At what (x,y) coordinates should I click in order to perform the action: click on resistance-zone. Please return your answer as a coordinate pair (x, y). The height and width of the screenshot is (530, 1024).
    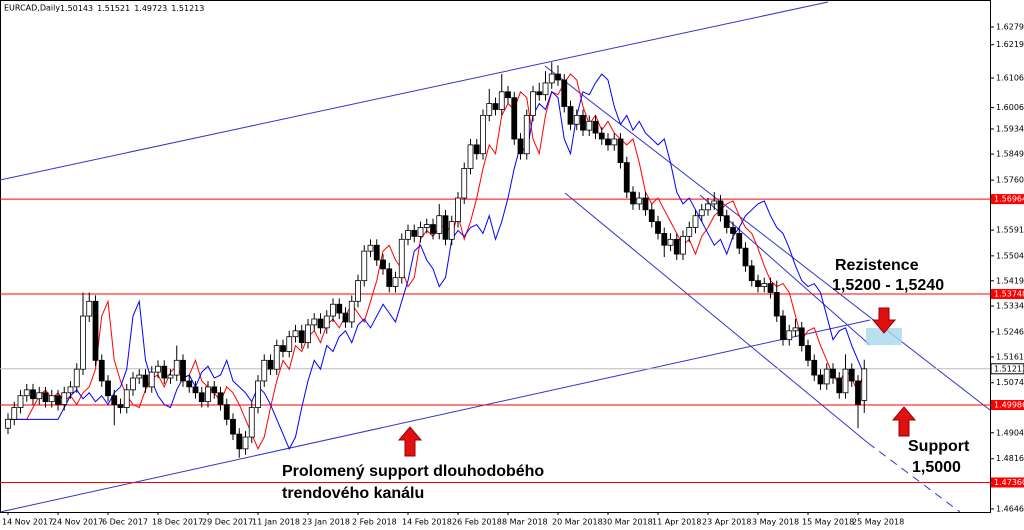
    Looking at the image, I should click on (884, 336).